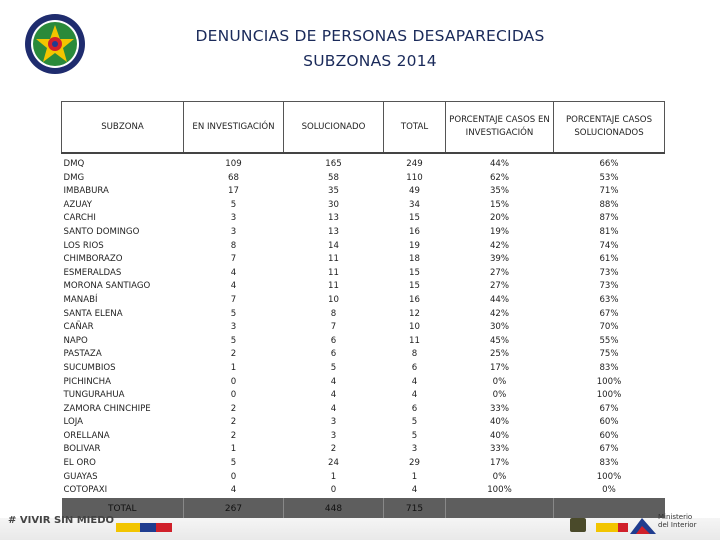 This screenshot has width=720, height=540. I want to click on flag-stripe-yellow-right, so click(607, 527).